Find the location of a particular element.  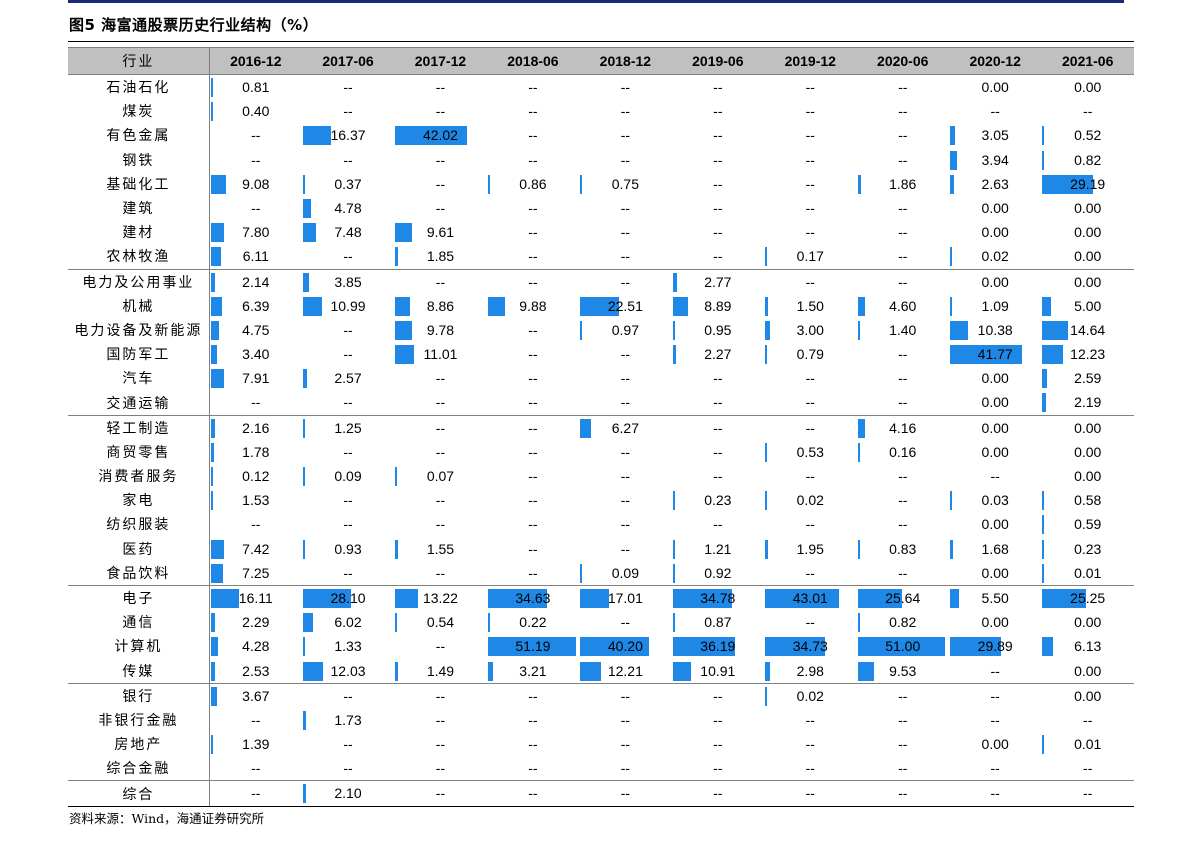

industry-name: 计算机 is located at coordinates (139, 646).